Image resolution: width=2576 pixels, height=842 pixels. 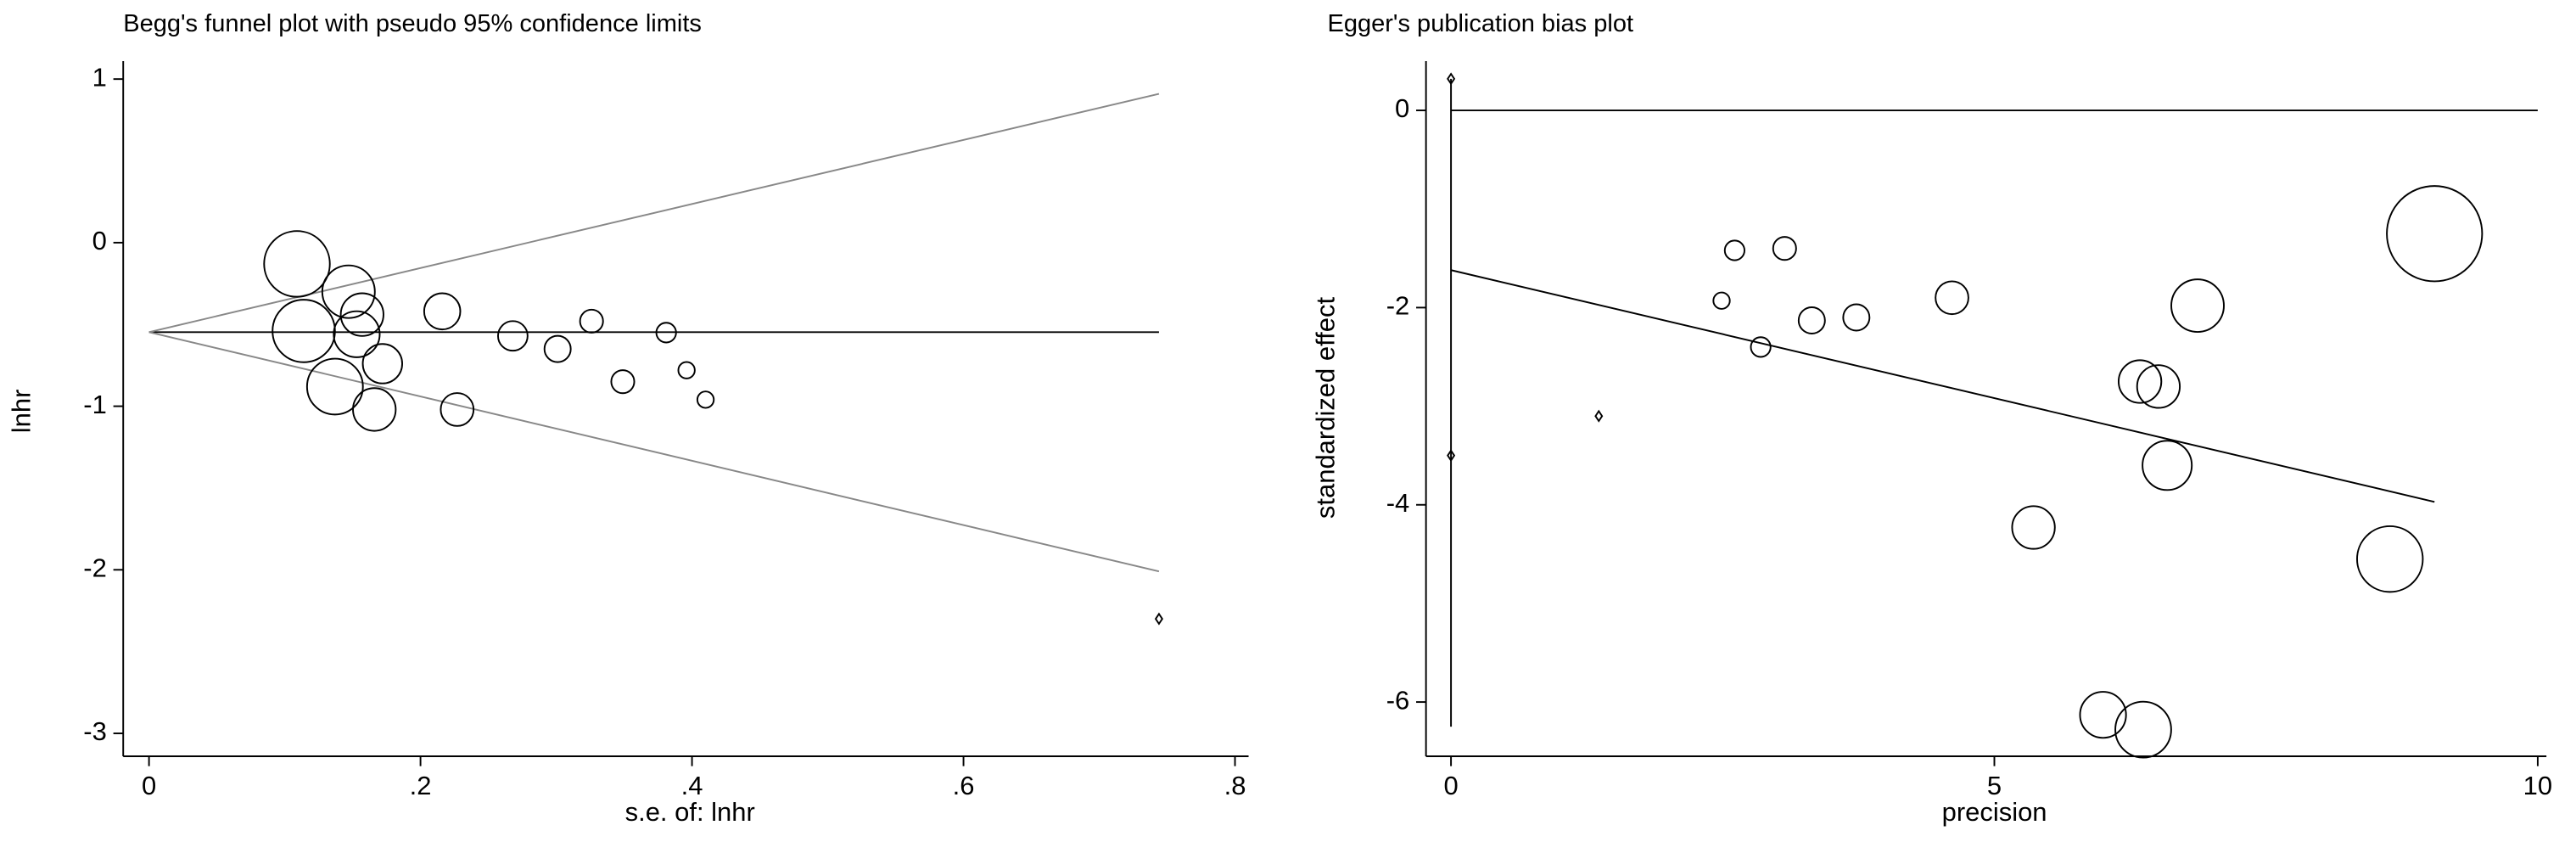 I want to click on y-axis-title: lnhr, so click(x=21, y=412).